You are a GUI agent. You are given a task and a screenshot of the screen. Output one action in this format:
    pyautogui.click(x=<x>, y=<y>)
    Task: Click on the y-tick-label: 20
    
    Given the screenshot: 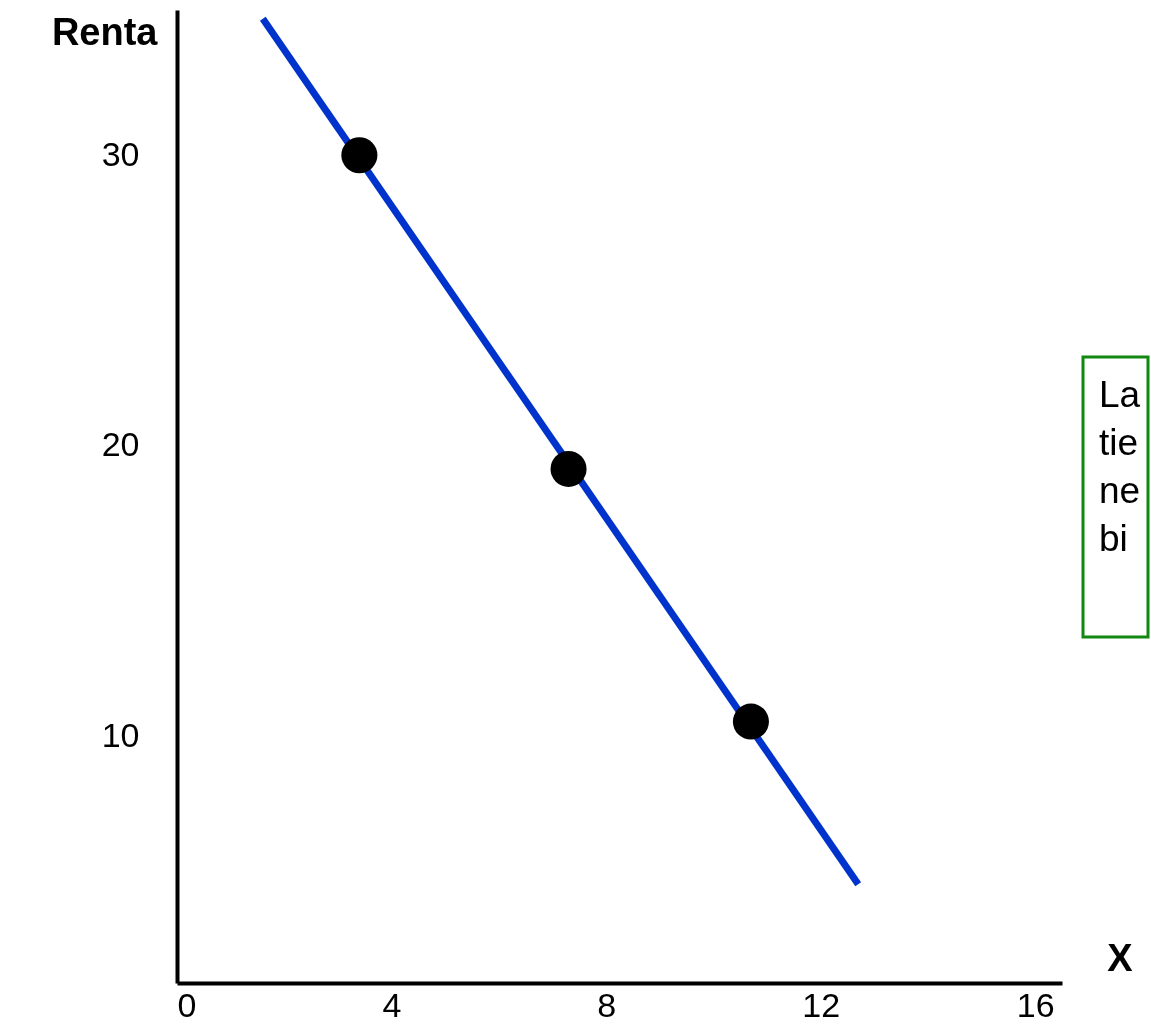 What is the action you would take?
    pyautogui.click(x=120, y=444)
    